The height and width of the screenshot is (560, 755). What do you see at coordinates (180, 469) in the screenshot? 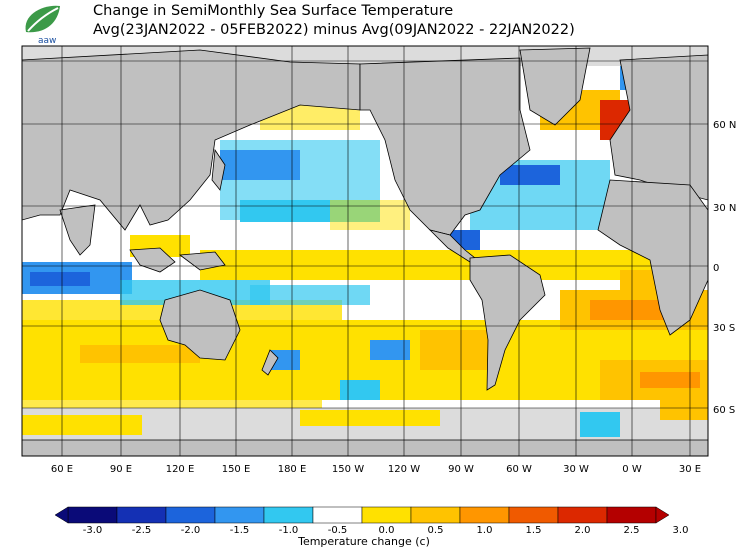
I see `lon-label: 120 E` at bounding box center [180, 469].